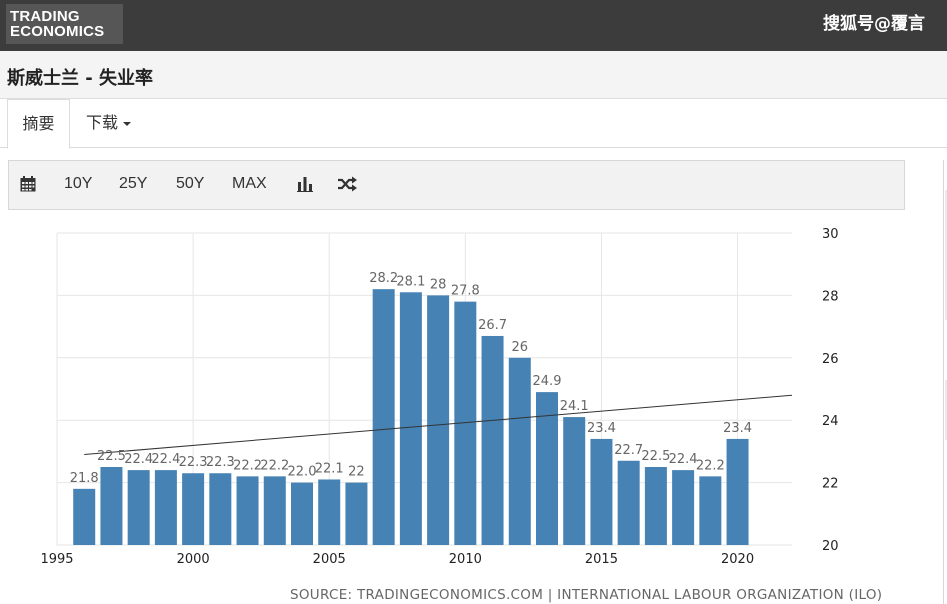  Describe the element at coordinates (348, 186) in the screenshot. I see `shuffle-icon` at that location.